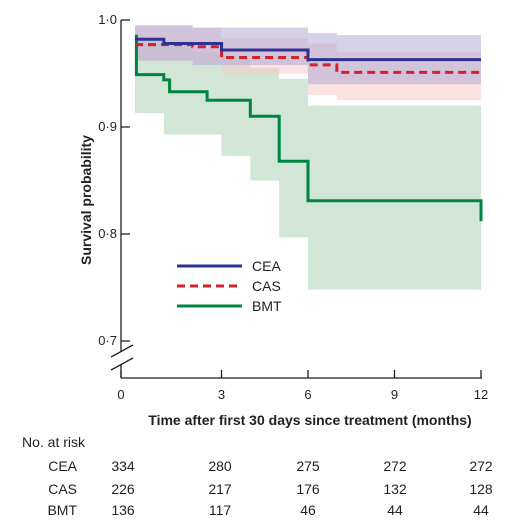  What do you see at coordinates (107, 126) in the screenshot?
I see `y-tick-label: 0·9` at bounding box center [107, 126].